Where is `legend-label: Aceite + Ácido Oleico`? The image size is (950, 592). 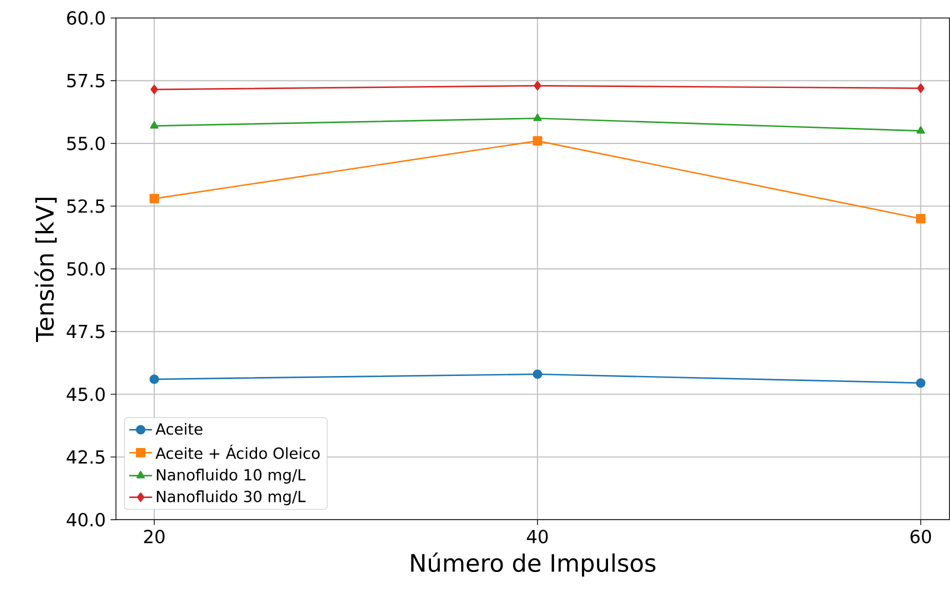 legend-label: Aceite + Ácido Oleico is located at coordinates (238, 452).